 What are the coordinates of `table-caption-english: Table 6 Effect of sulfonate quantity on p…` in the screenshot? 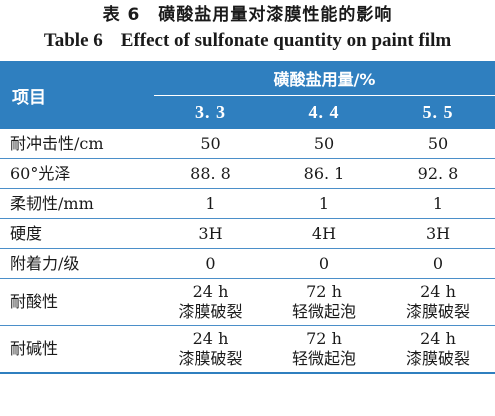 It's located at (247, 41).